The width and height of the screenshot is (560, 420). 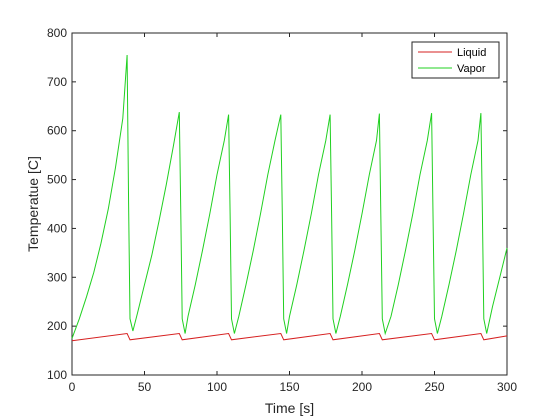 I want to click on y-tick-label: 700, so click(x=57, y=82).